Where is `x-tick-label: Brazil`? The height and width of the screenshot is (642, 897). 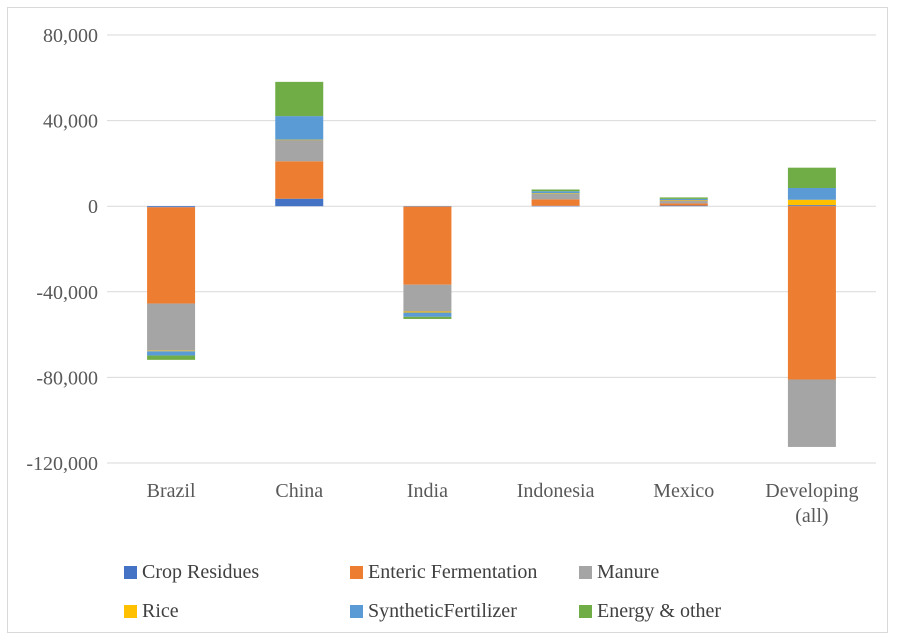 x-tick-label: Brazil is located at coordinates (171, 491).